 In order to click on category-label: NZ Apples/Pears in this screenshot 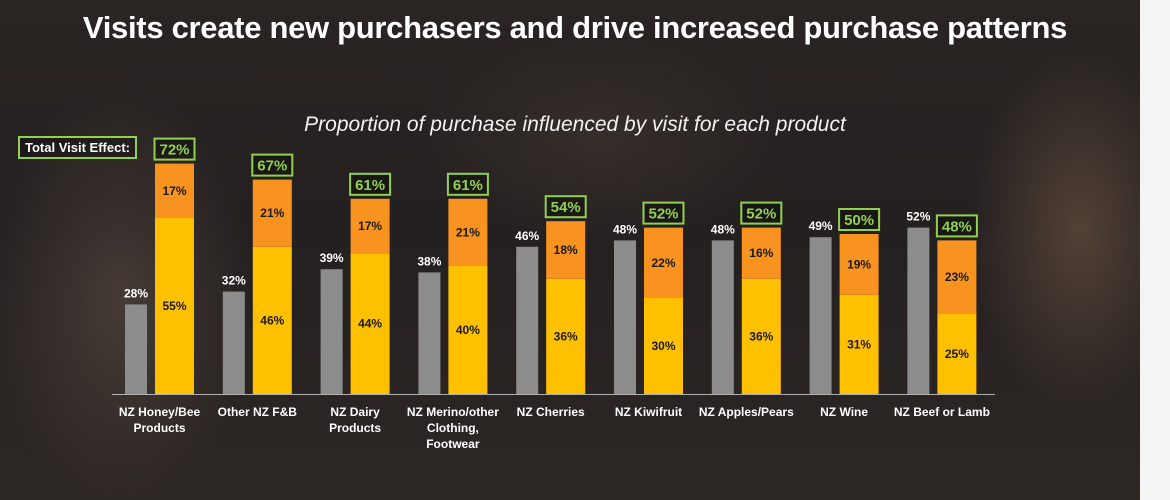, I will do `click(746, 412)`.